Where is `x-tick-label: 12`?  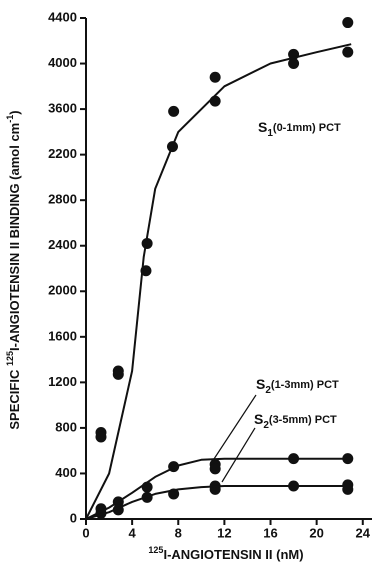 x-tick-label: 12 is located at coordinates (224, 532).